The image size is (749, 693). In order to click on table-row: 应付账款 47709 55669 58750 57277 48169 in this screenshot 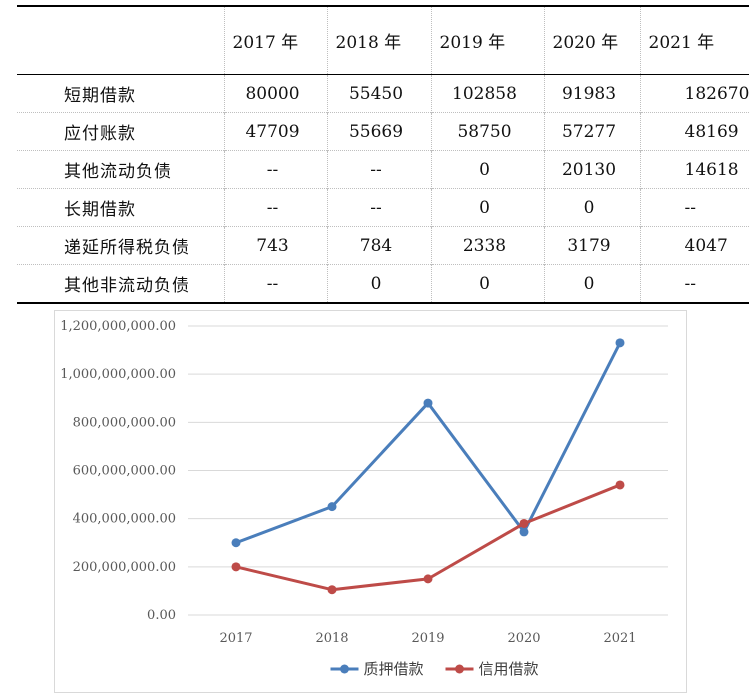, I will do `click(383, 131)`.